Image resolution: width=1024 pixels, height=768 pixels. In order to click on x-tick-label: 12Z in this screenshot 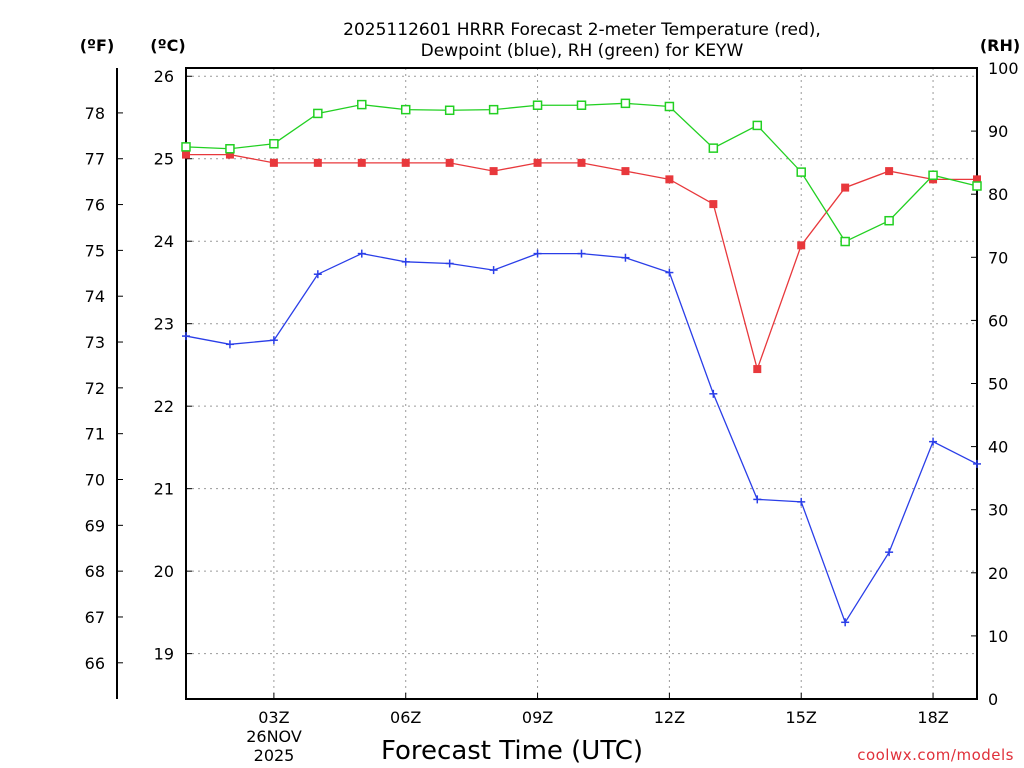, I will do `click(669, 717)`.